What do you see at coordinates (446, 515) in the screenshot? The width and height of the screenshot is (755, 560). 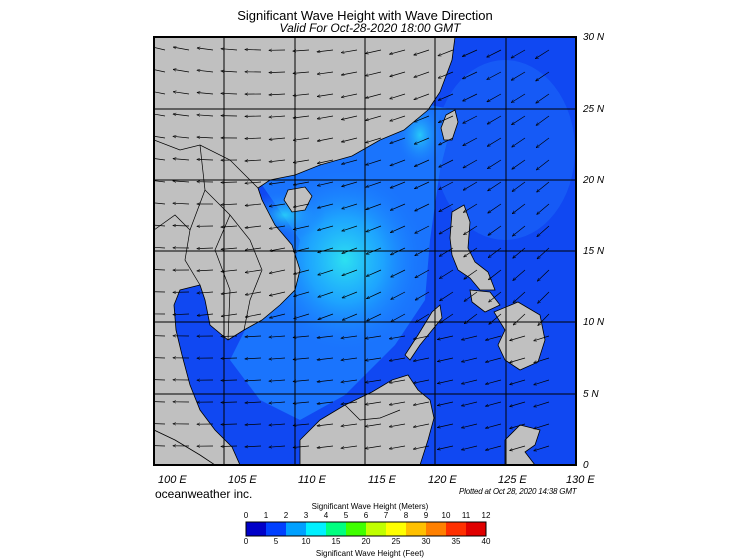 I see `colorbar-meters-tick: 10` at bounding box center [446, 515].